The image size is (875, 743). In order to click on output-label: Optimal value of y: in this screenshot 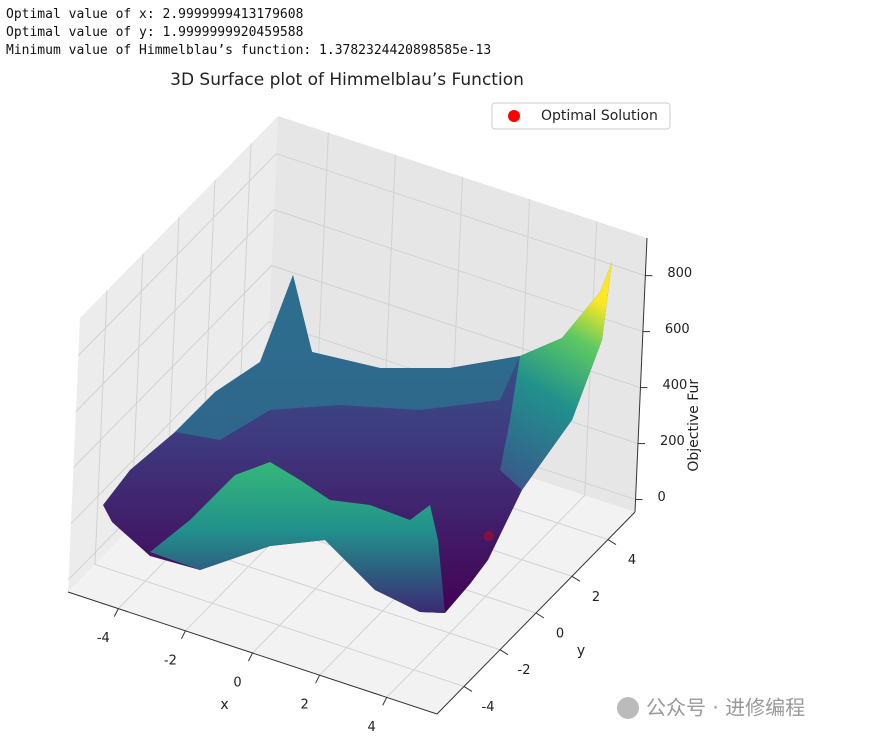, I will do `click(80, 32)`.